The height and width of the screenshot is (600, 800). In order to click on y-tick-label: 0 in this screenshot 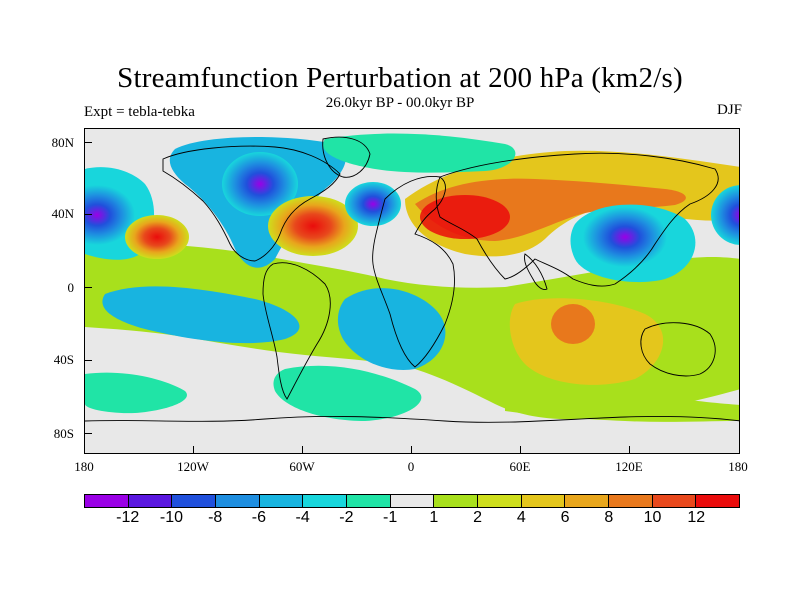, I will do `click(71, 287)`.